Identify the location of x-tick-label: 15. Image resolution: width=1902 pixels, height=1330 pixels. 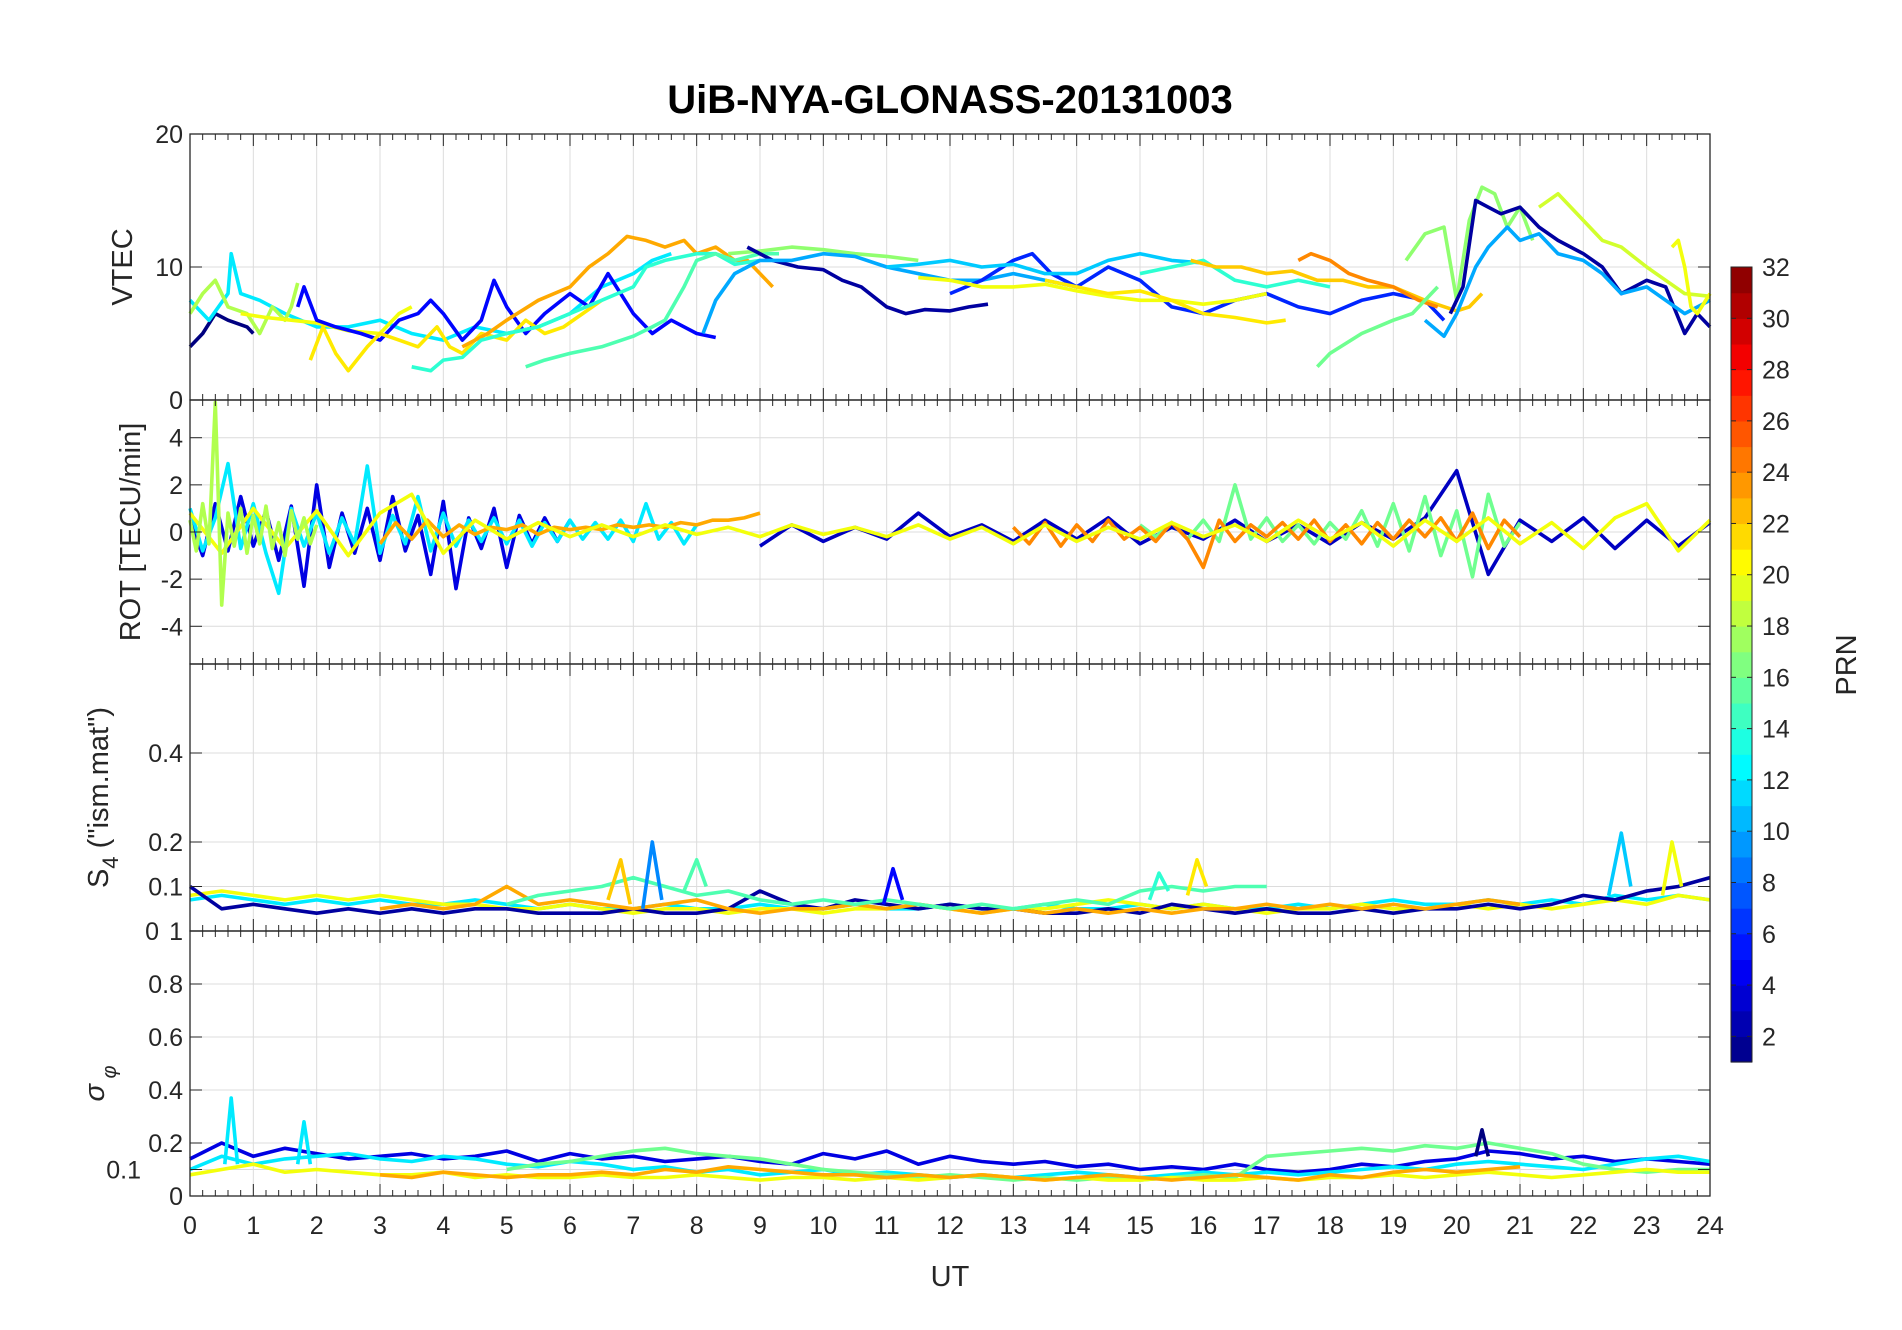
(1140, 1226).